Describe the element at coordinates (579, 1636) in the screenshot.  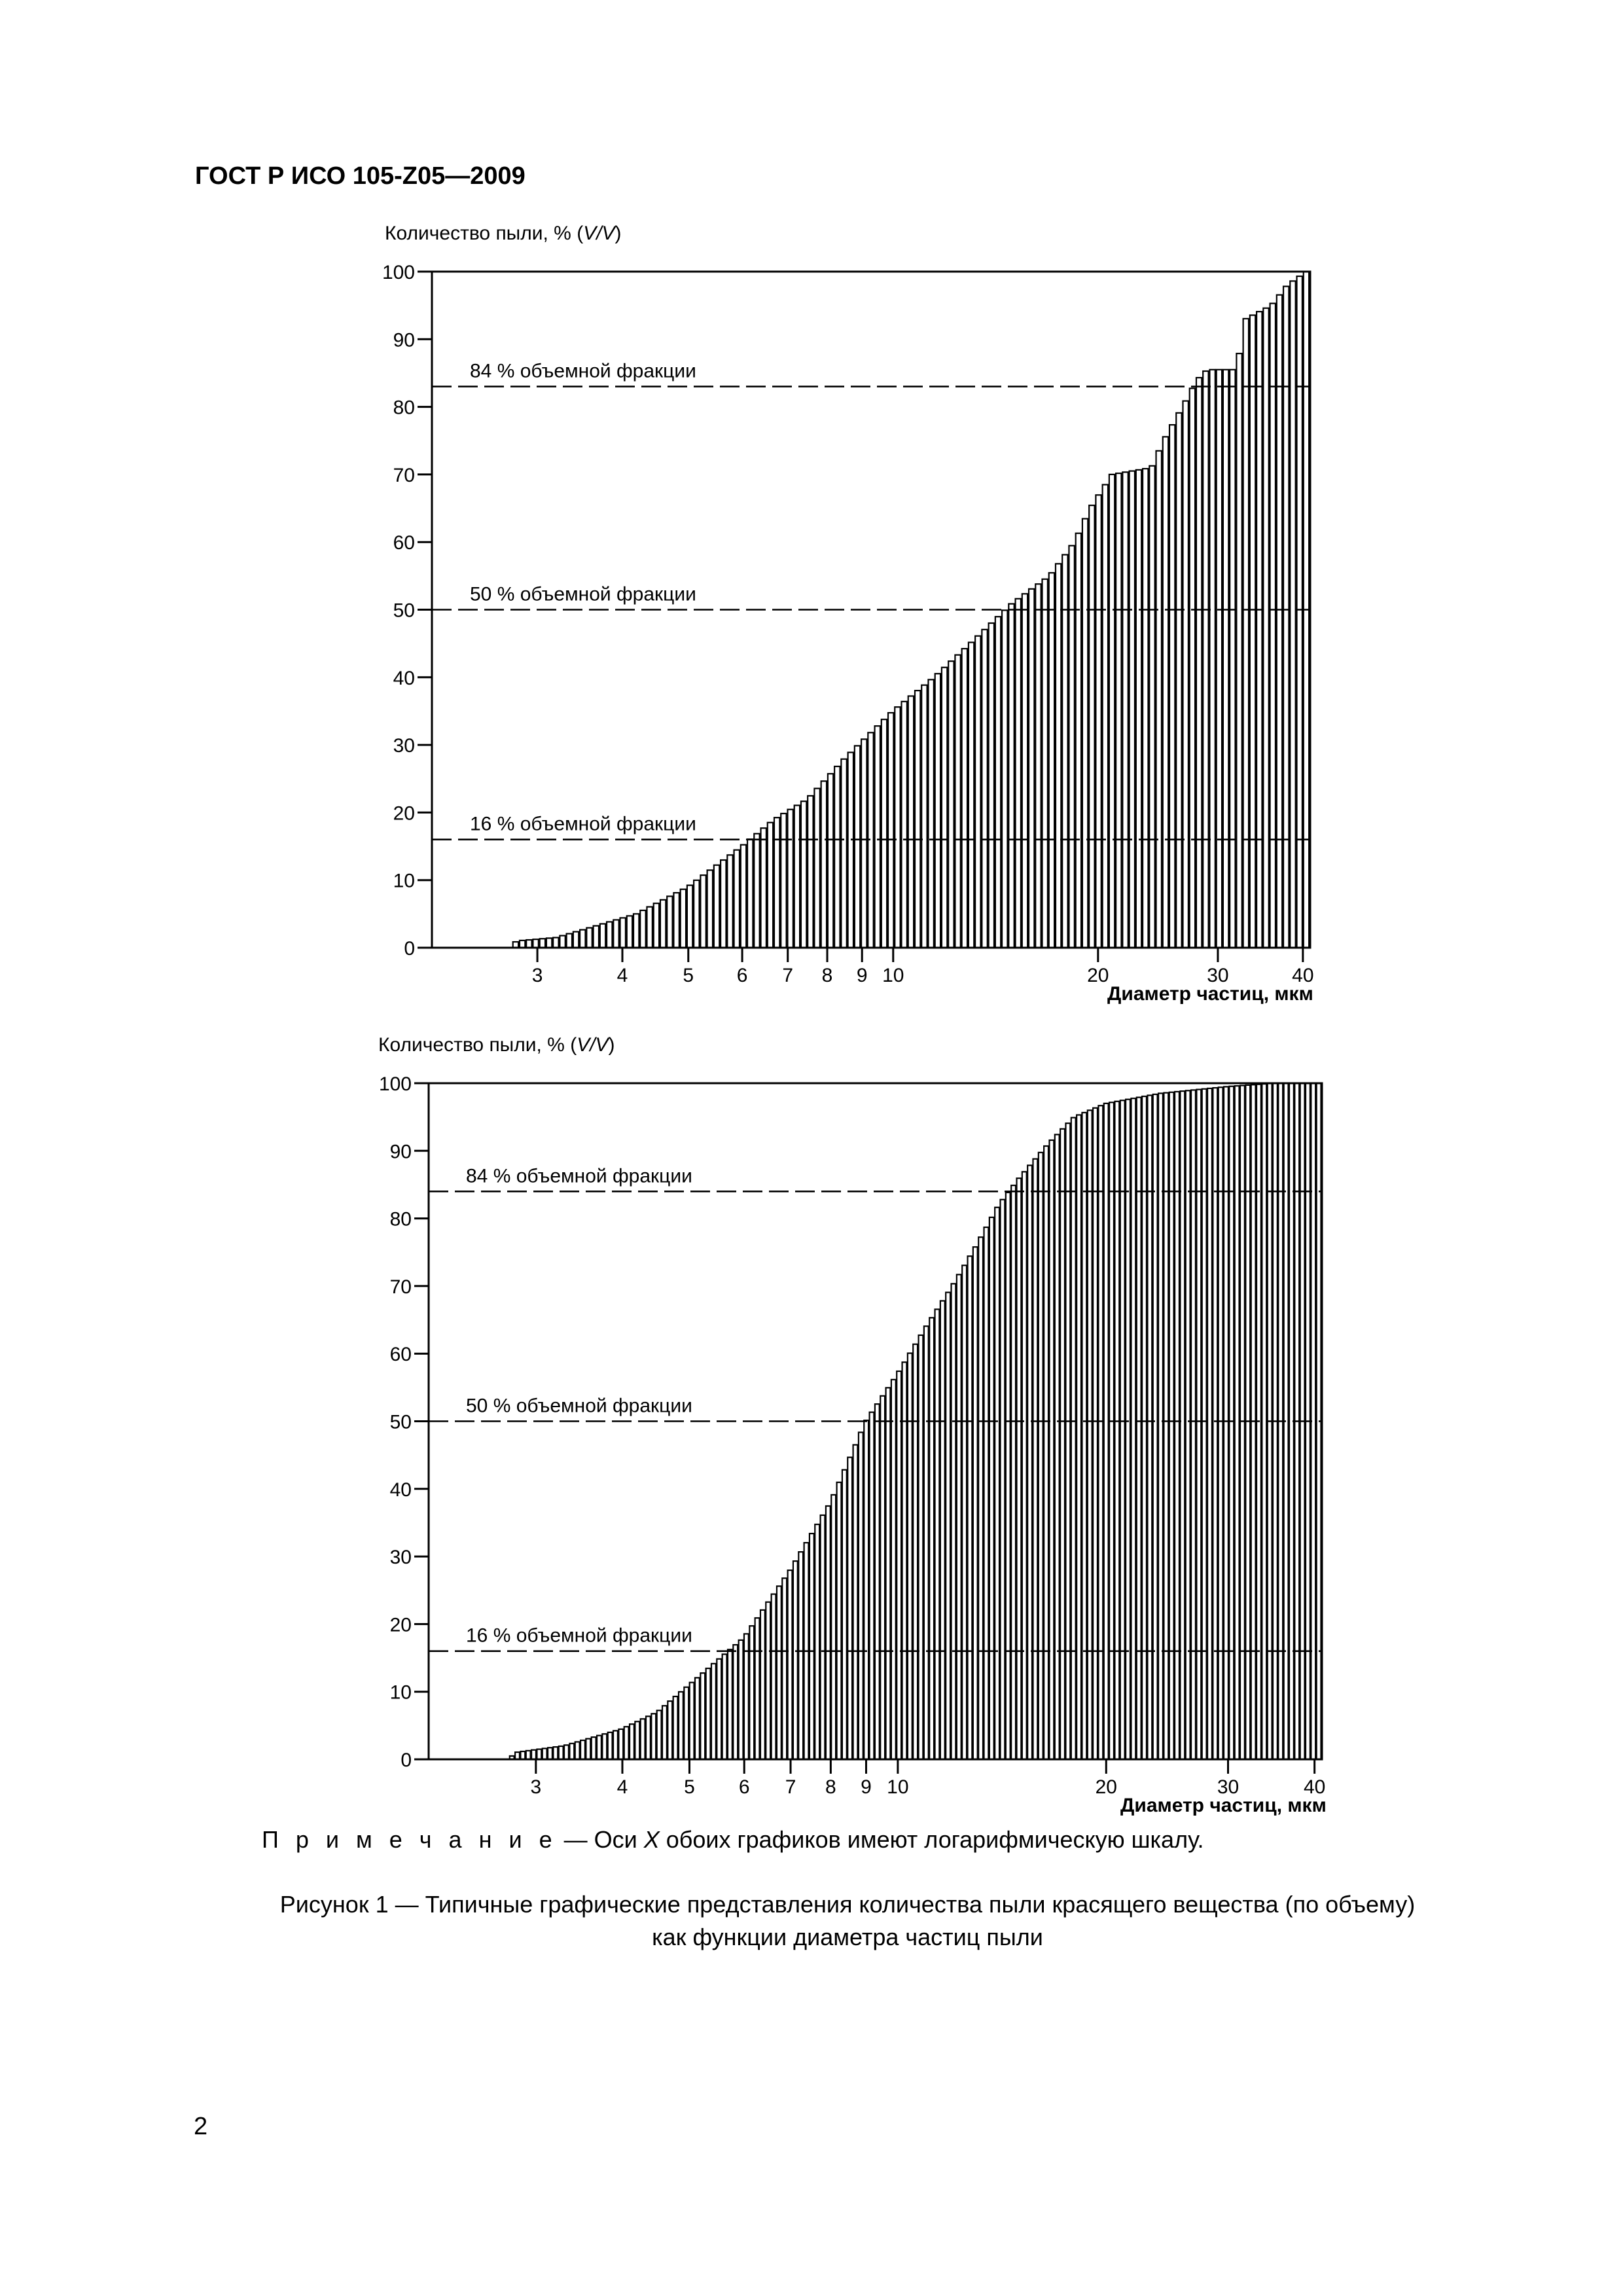
I see `reference-line-label: 16 % объемной фракции` at that location.